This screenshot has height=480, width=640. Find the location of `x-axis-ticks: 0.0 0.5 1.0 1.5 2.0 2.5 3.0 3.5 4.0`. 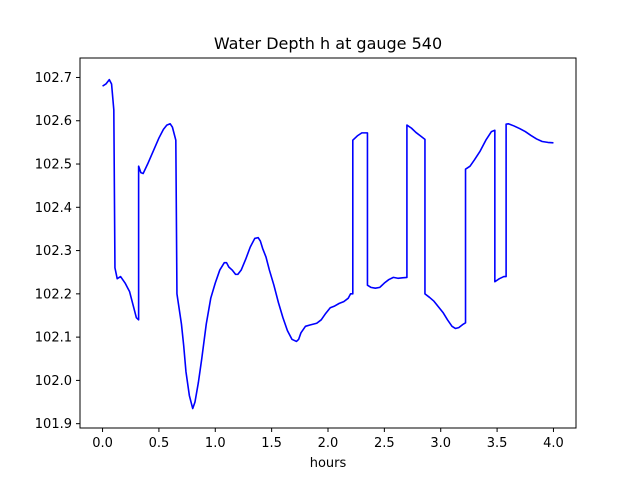

x-axis-ticks: 0.0 0.5 1.0 1.5 2.0 2.5 3.0 3.5 4.0 is located at coordinates (328, 439).